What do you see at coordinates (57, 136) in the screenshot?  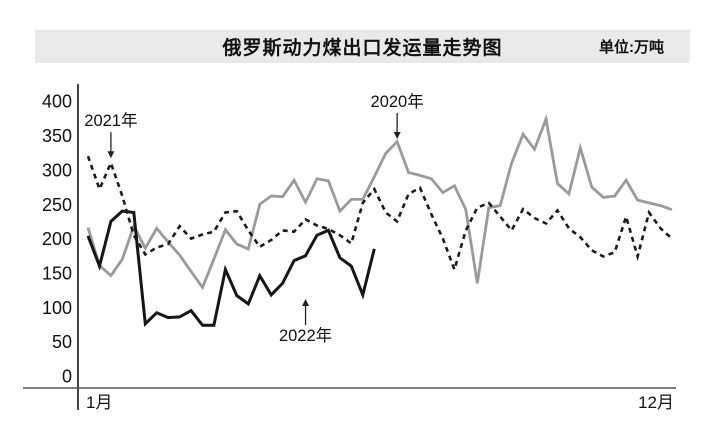 I see `y-tick-label: 350` at bounding box center [57, 136].